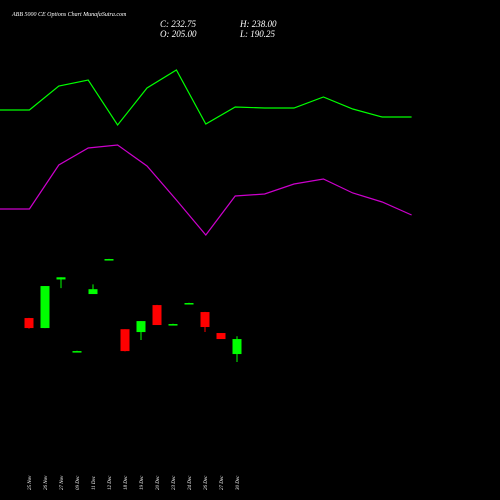 The height and width of the screenshot is (500, 500). Describe the element at coordinates (206, 482) in the screenshot. I see `x-tick-label: 26 Dec` at that location.